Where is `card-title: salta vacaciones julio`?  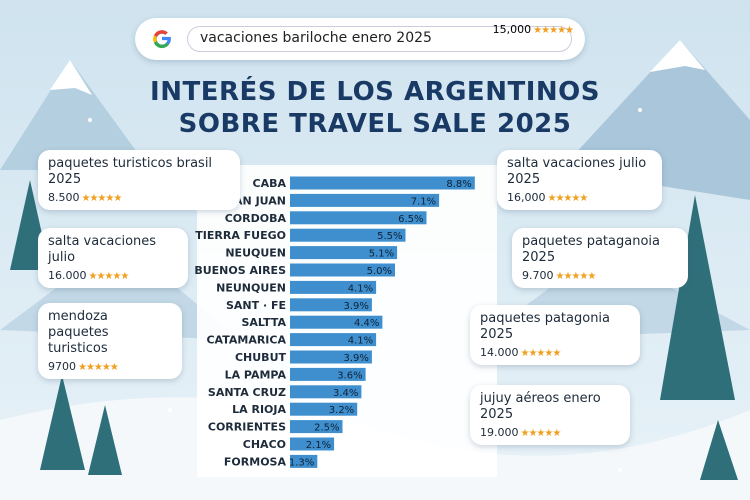
card-title: salta vacaciones julio is located at coordinates (102, 249).